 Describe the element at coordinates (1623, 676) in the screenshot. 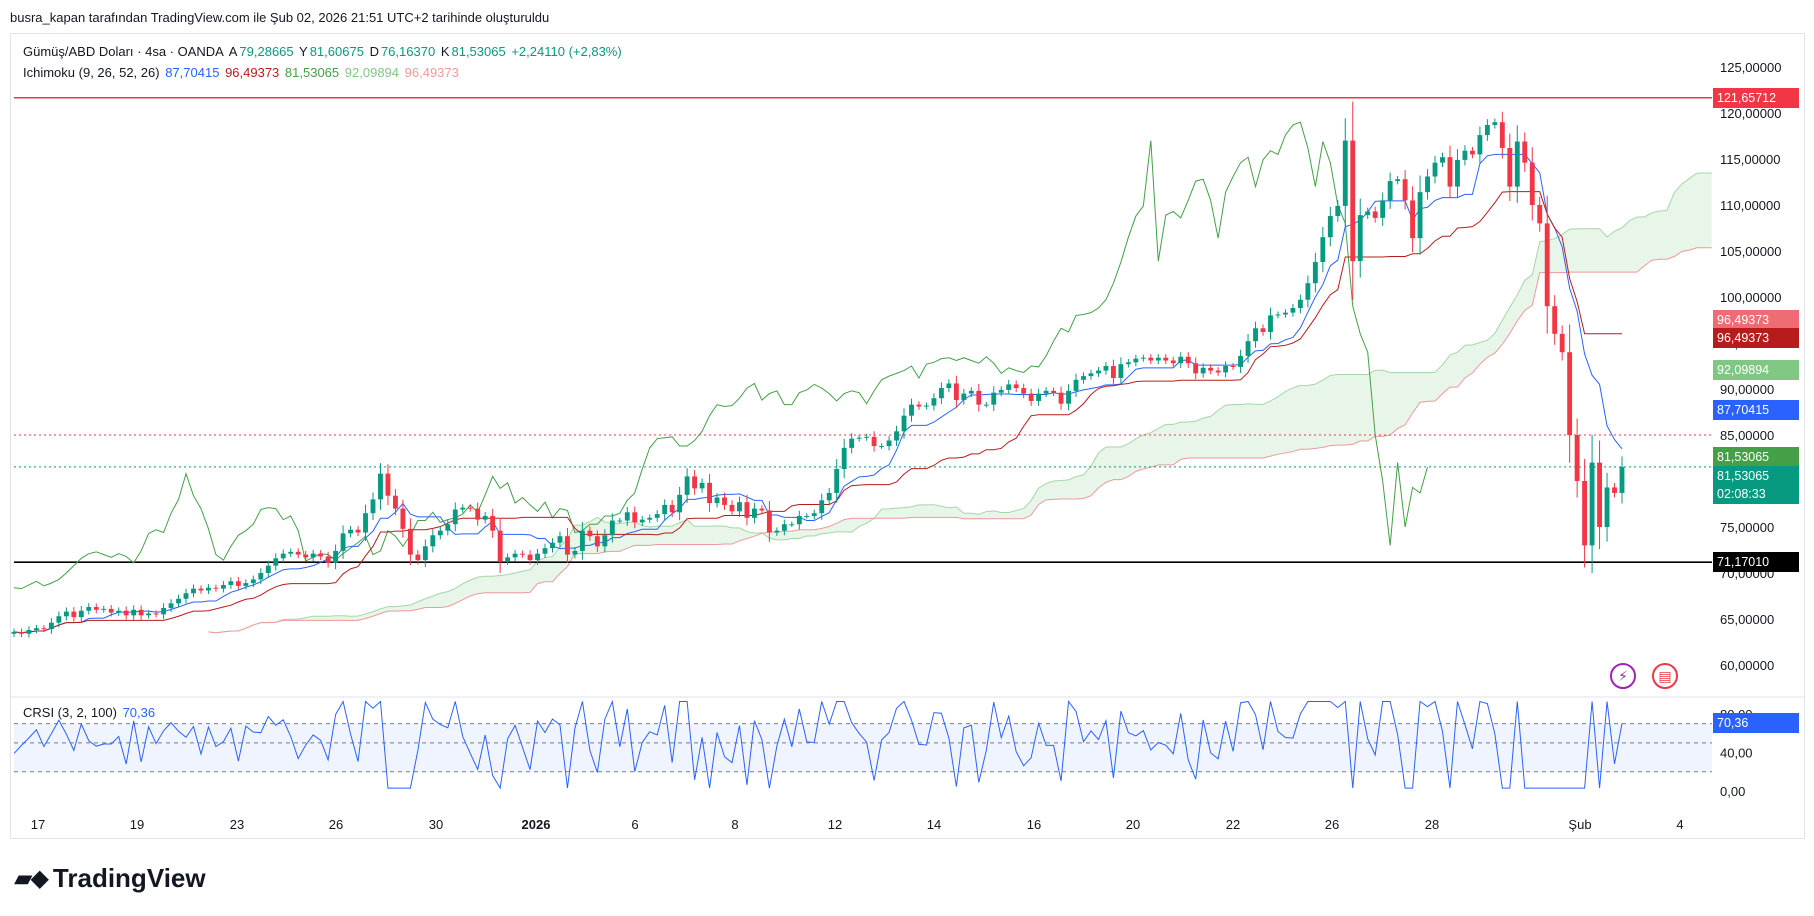

I see `lightning-icon: ⚡` at that location.